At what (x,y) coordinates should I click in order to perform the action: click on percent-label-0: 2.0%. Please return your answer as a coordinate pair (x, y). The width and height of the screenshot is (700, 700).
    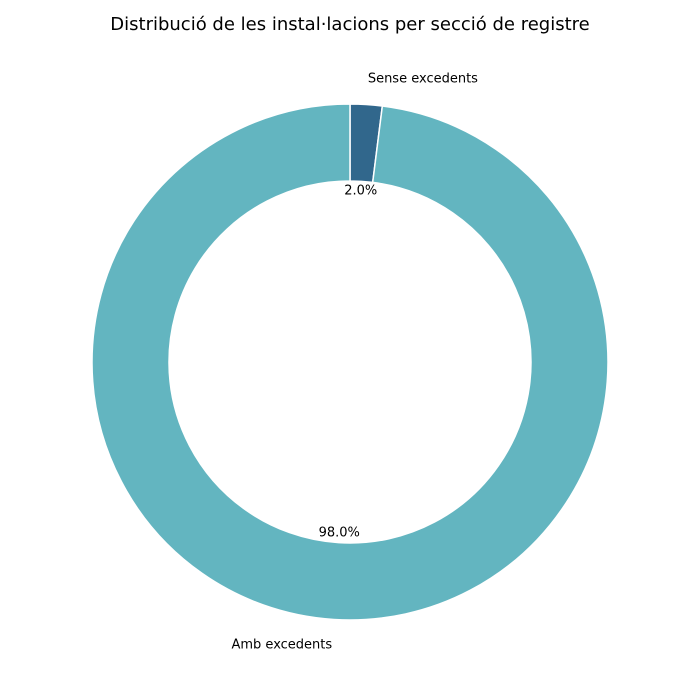
    Looking at the image, I should click on (360, 191).